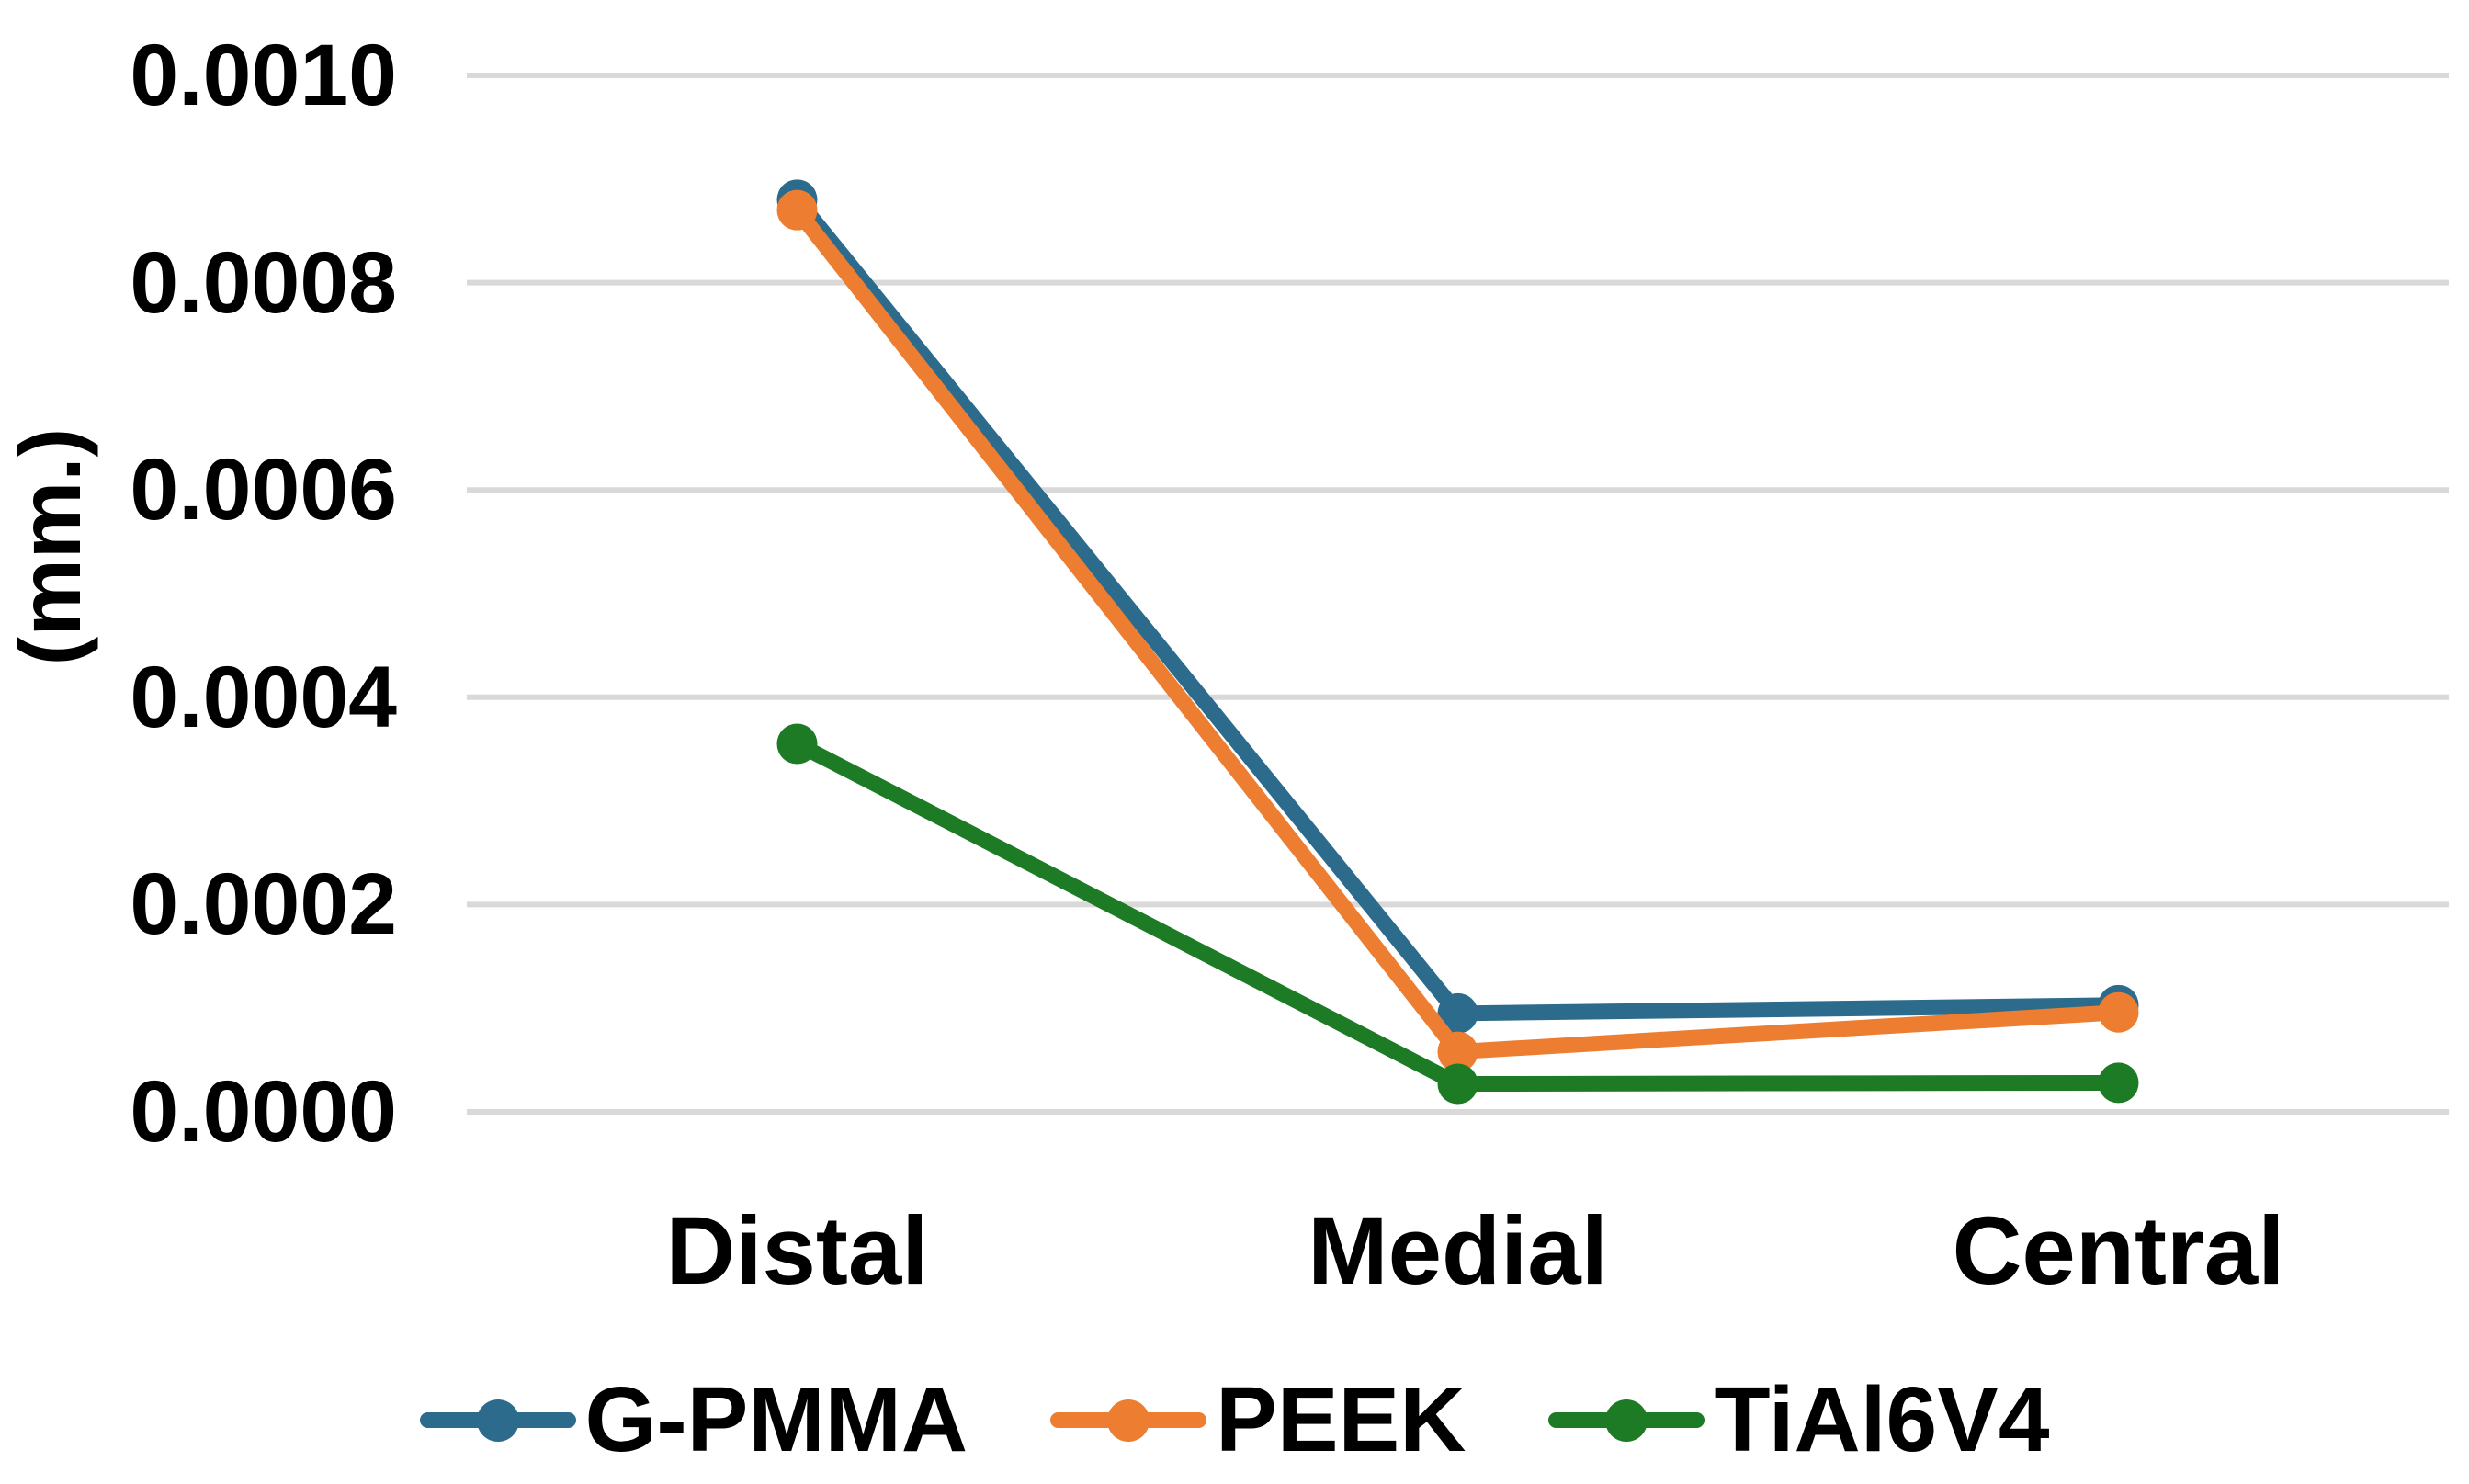 This screenshot has height=1484, width=2469. Describe the element at coordinates (263, 905) in the screenshot. I see `y-tick-label: 0.0002` at that location.